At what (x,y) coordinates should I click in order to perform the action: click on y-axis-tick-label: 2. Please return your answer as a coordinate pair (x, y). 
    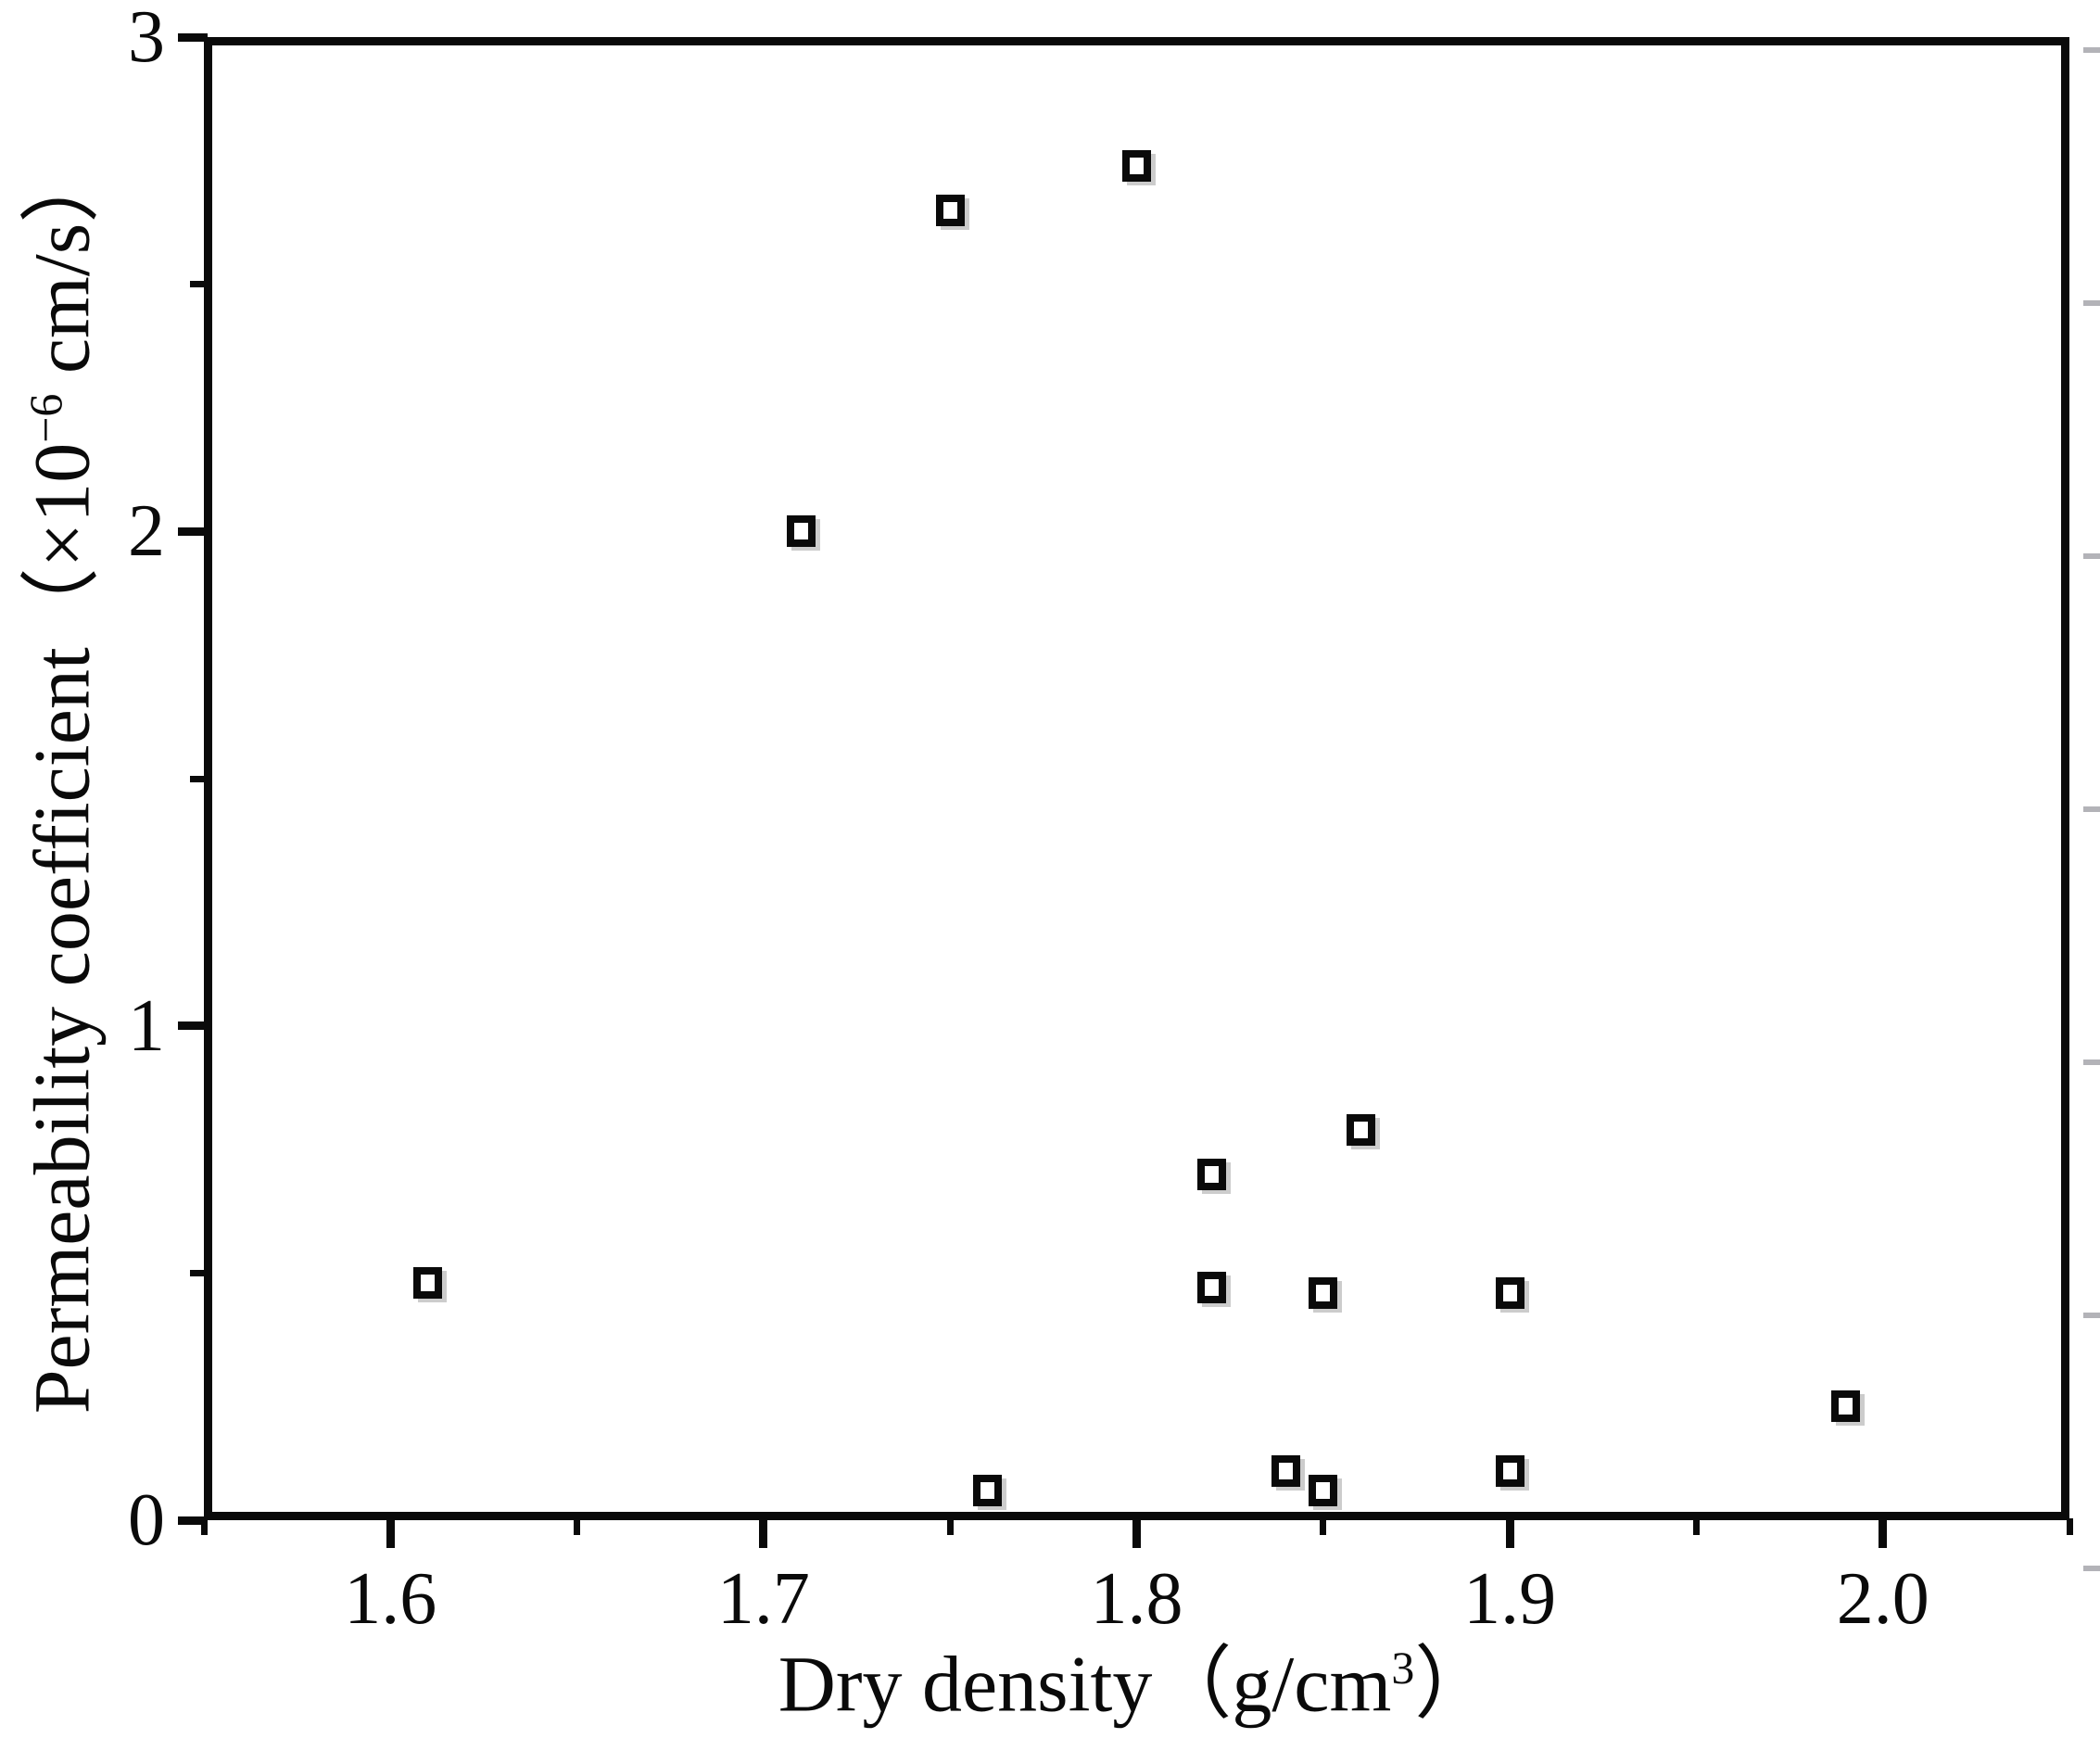
    Looking at the image, I should click on (146, 531).